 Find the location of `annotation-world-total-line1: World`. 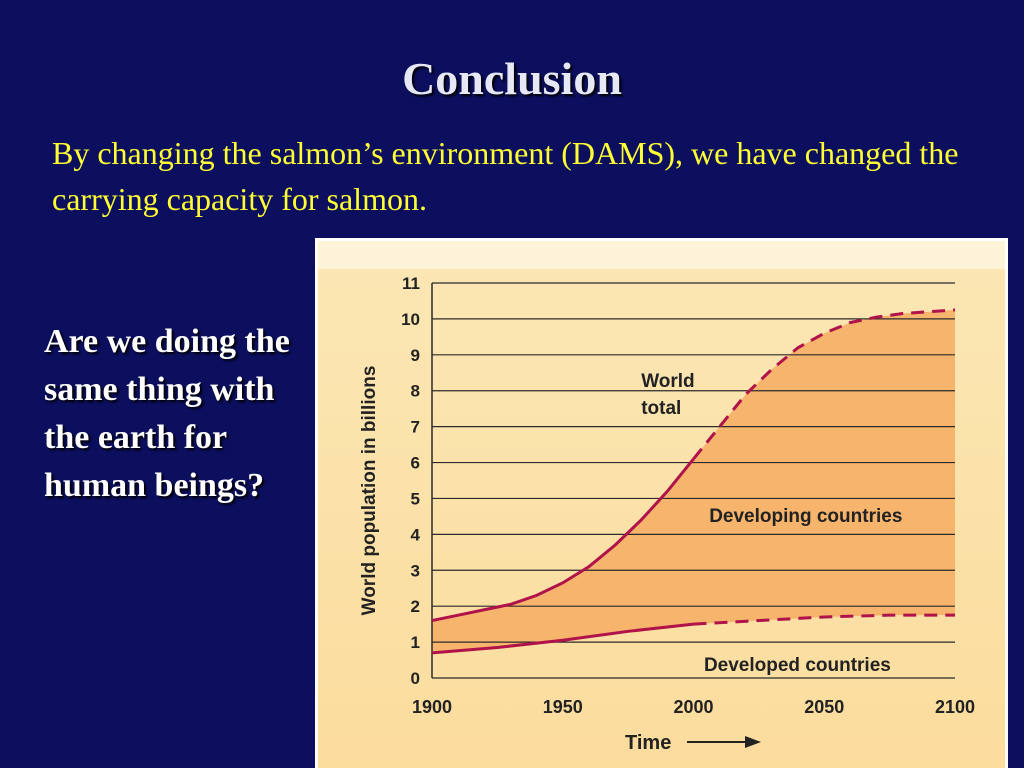

annotation-world-total-line1: World is located at coordinates (667, 381).